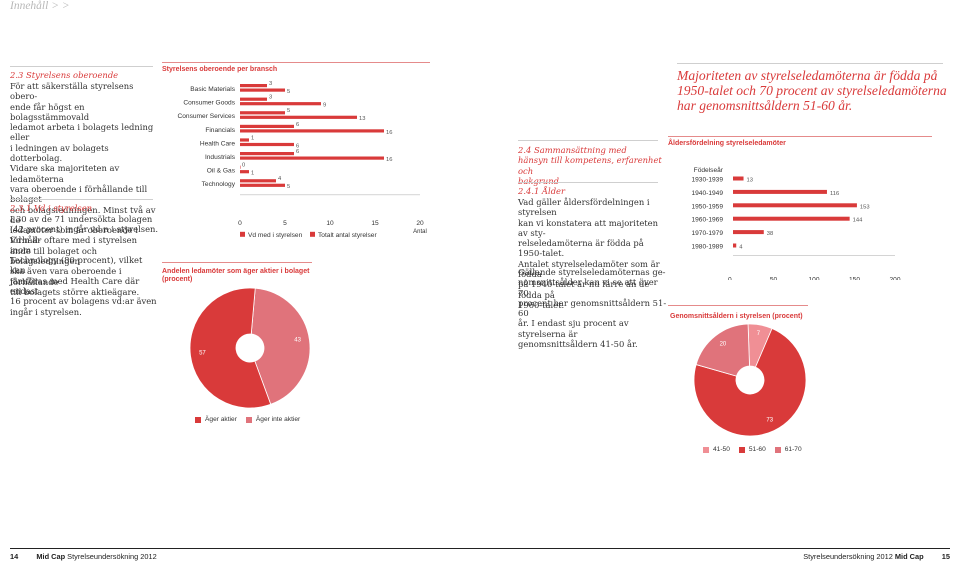 Image resolution: width=960 pixels, height=562 pixels. What do you see at coordinates (541, 304) in the screenshot?
I see `text-line: 1960-talet.` at bounding box center [541, 304].